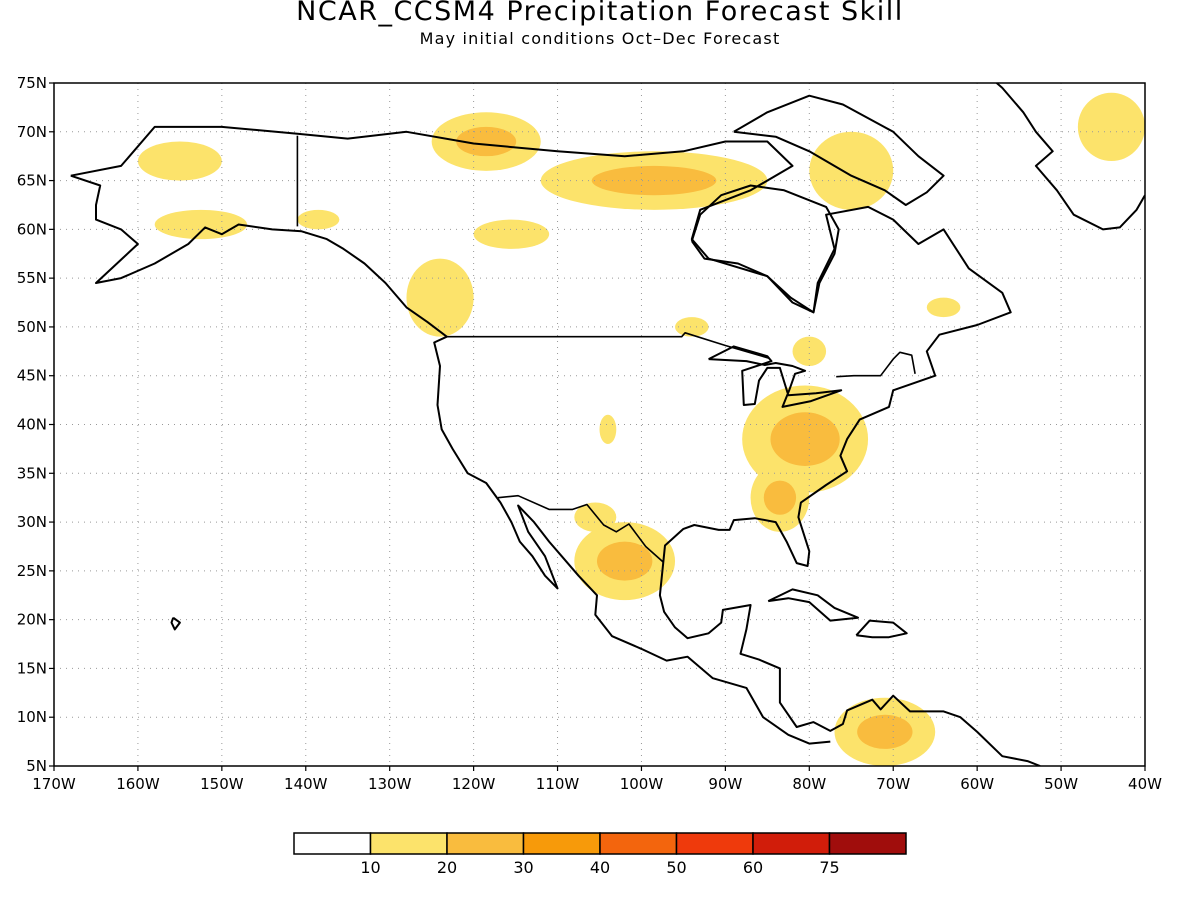 Image resolution: width=1200 pixels, height=900 pixels. What do you see at coordinates (474, 784) in the screenshot?
I see `lon-tick-label: 120W` at bounding box center [474, 784].